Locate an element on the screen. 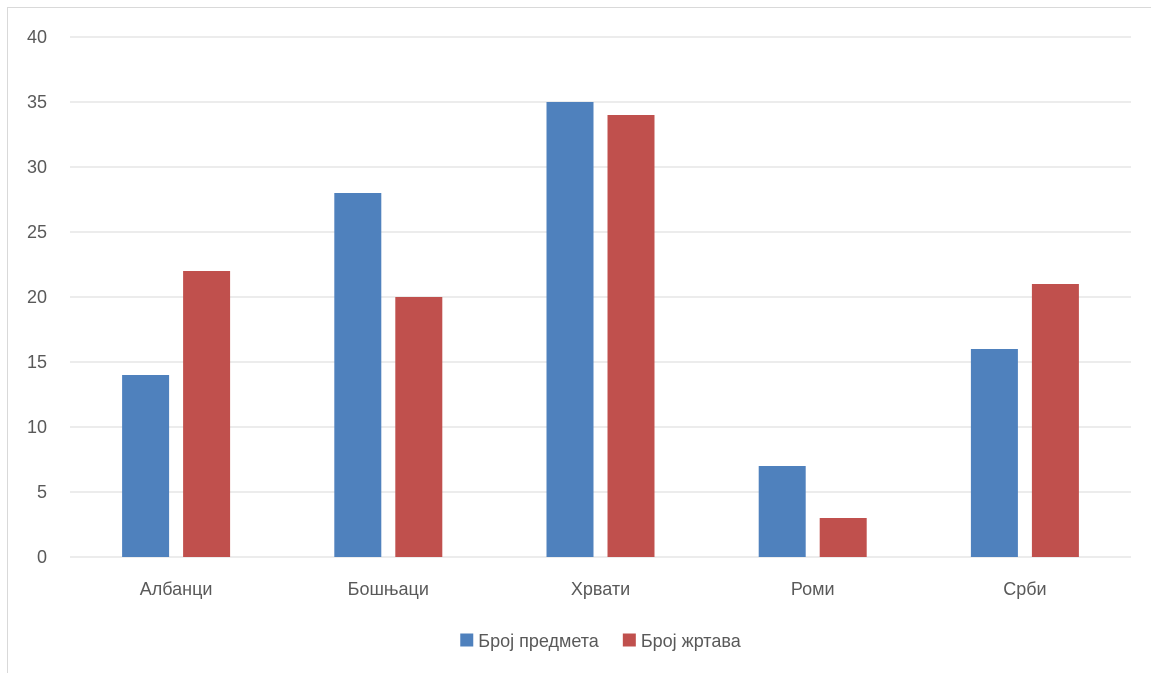 The width and height of the screenshot is (1152, 674). y-tick-label: 5 is located at coordinates (42, 492).